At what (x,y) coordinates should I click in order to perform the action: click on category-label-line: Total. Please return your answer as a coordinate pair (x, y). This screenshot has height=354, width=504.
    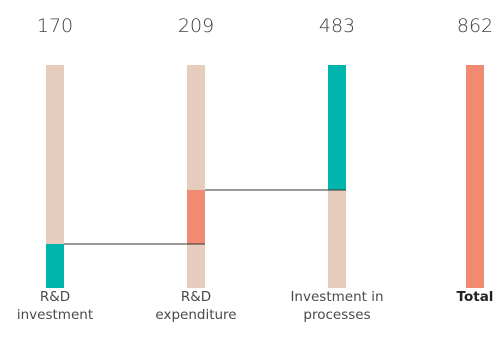
    Looking at the image, I should click on (475, 297).